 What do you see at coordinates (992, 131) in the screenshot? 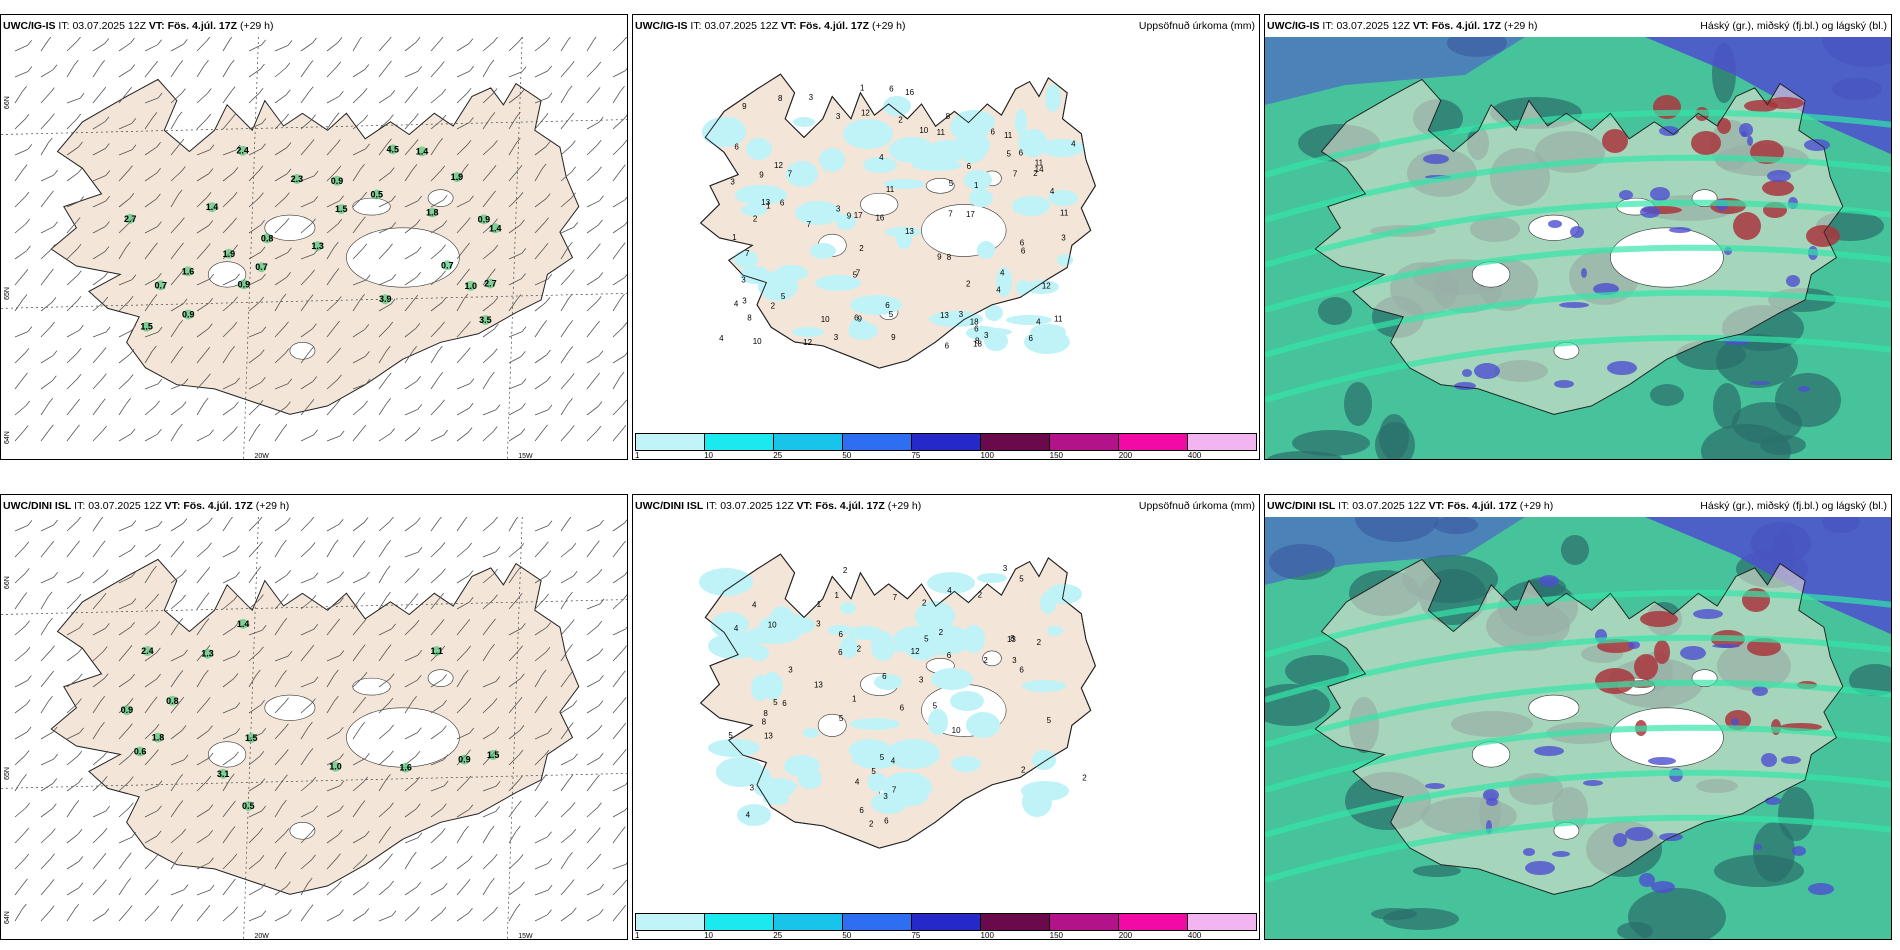
I see `precip-value: 6` at bounding box center [992, 131].